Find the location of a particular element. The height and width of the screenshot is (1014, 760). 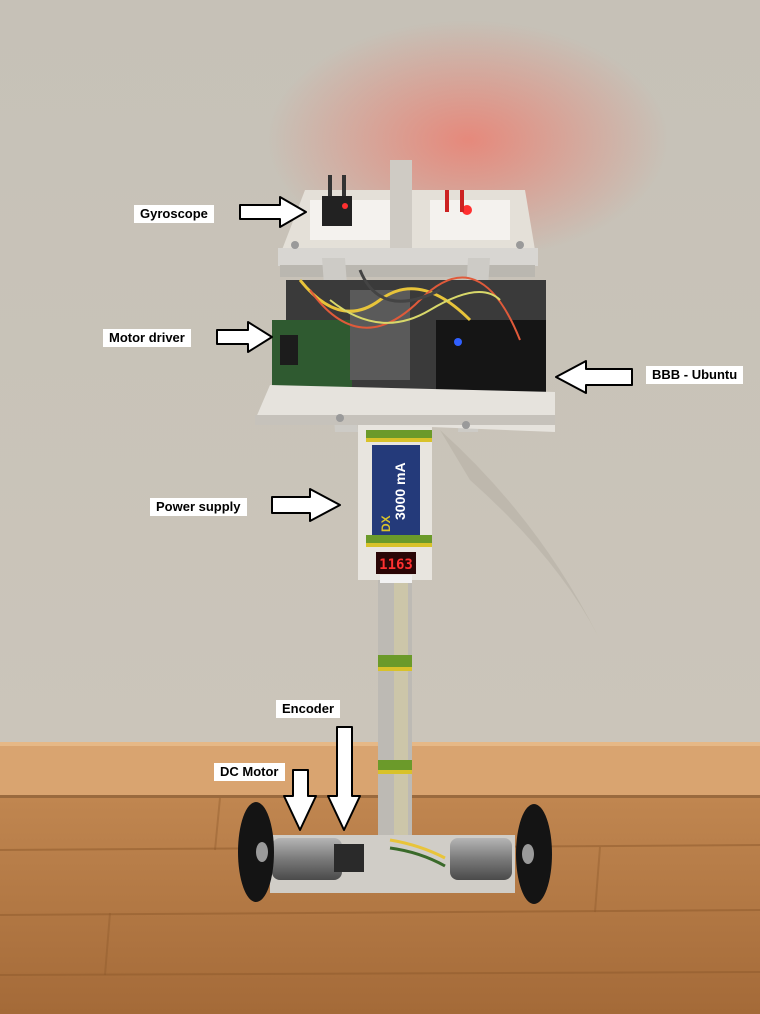

left-dc-motor is located at coordinates (307, 859).